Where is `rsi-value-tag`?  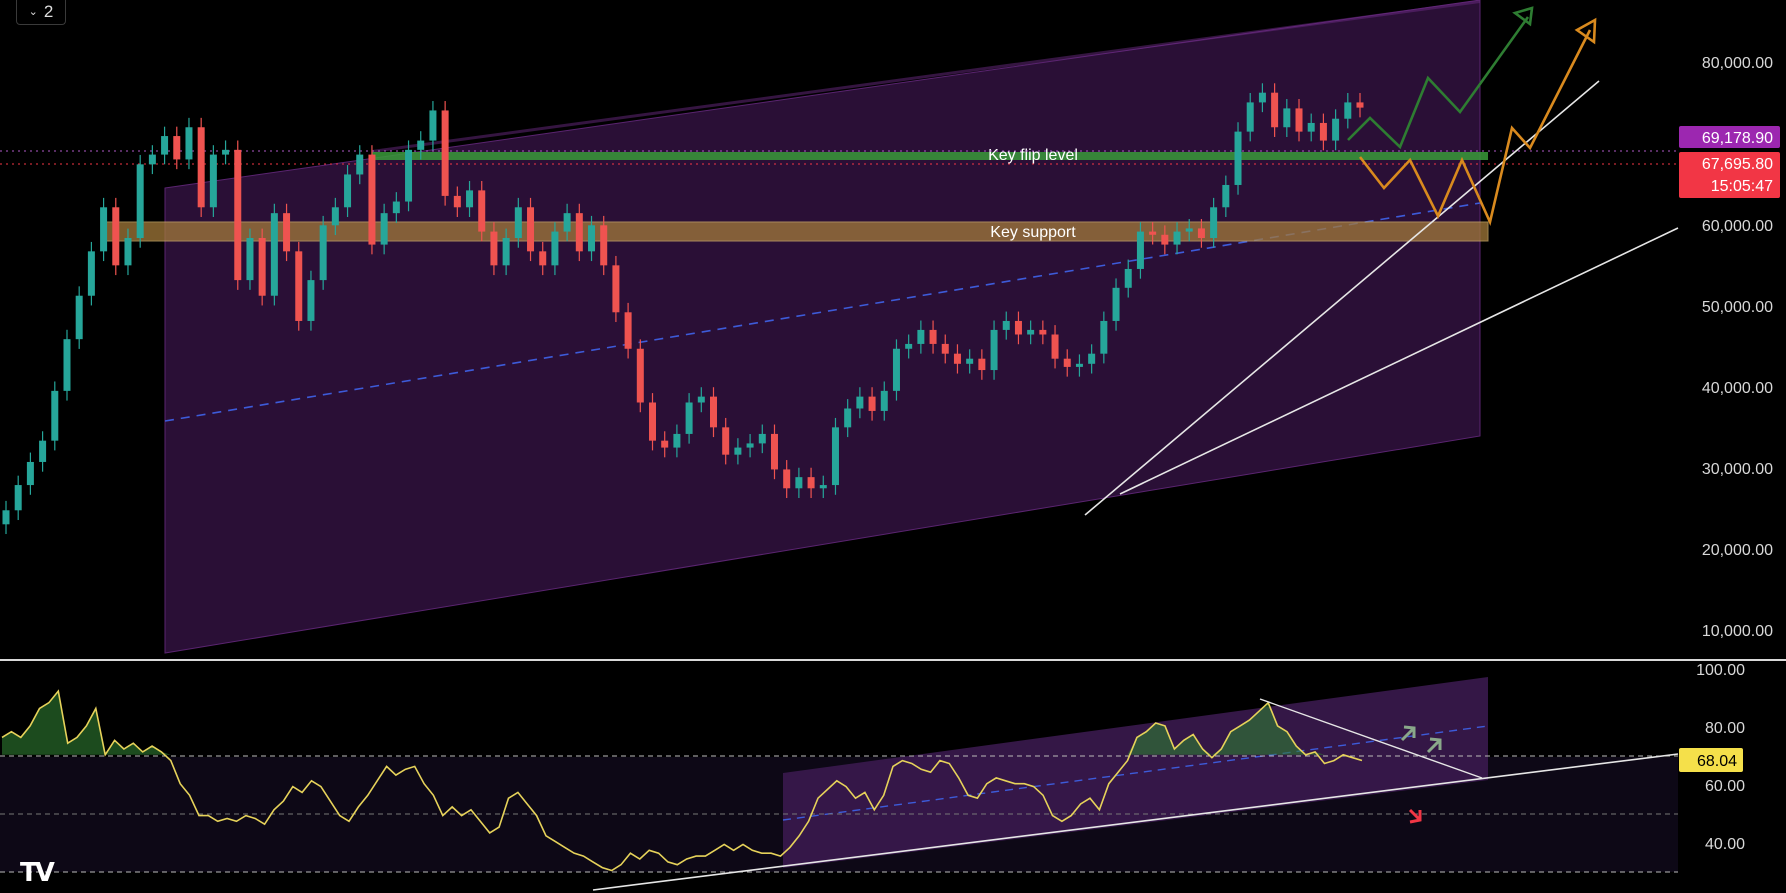 rsi-value-tag is located at coordinates (1711, 760).